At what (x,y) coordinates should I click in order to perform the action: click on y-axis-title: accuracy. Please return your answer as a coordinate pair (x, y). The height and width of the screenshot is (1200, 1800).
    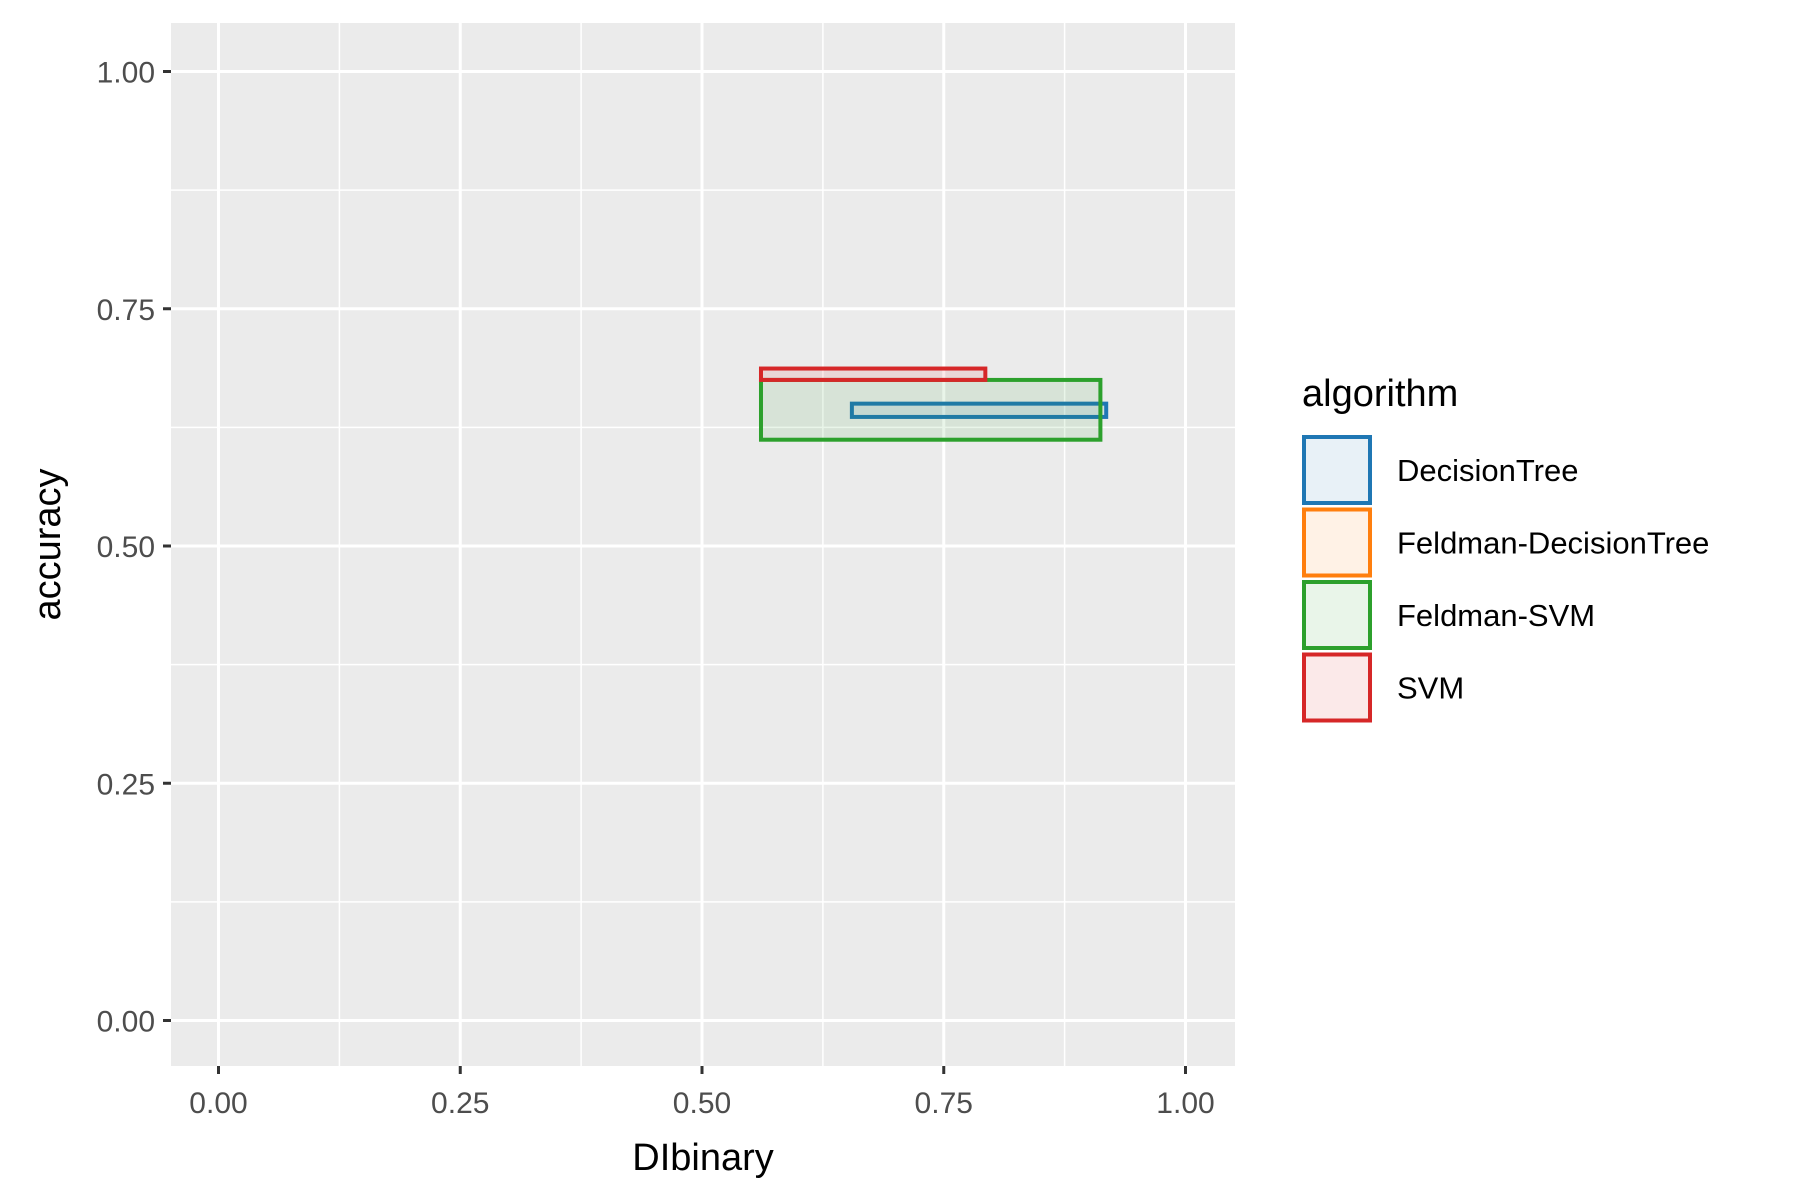
    Looking at the image, I should click on (48, 544).